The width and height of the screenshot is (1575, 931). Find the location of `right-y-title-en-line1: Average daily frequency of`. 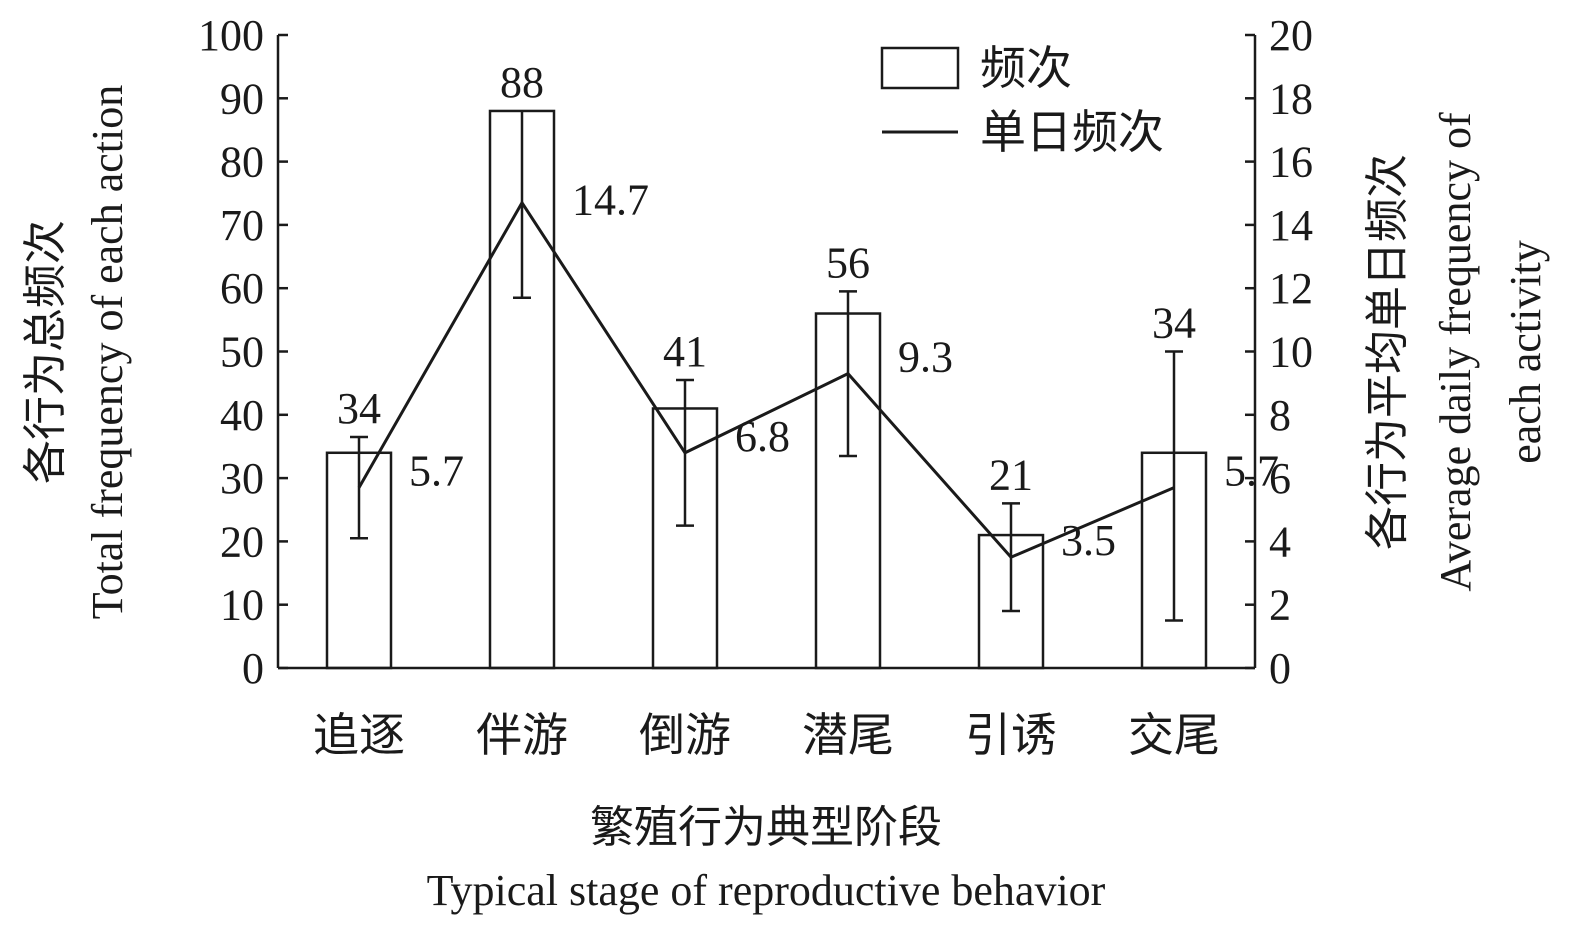

right-y-title-en-line1: Average daily frequency of is located at coordinates (1455, 352).